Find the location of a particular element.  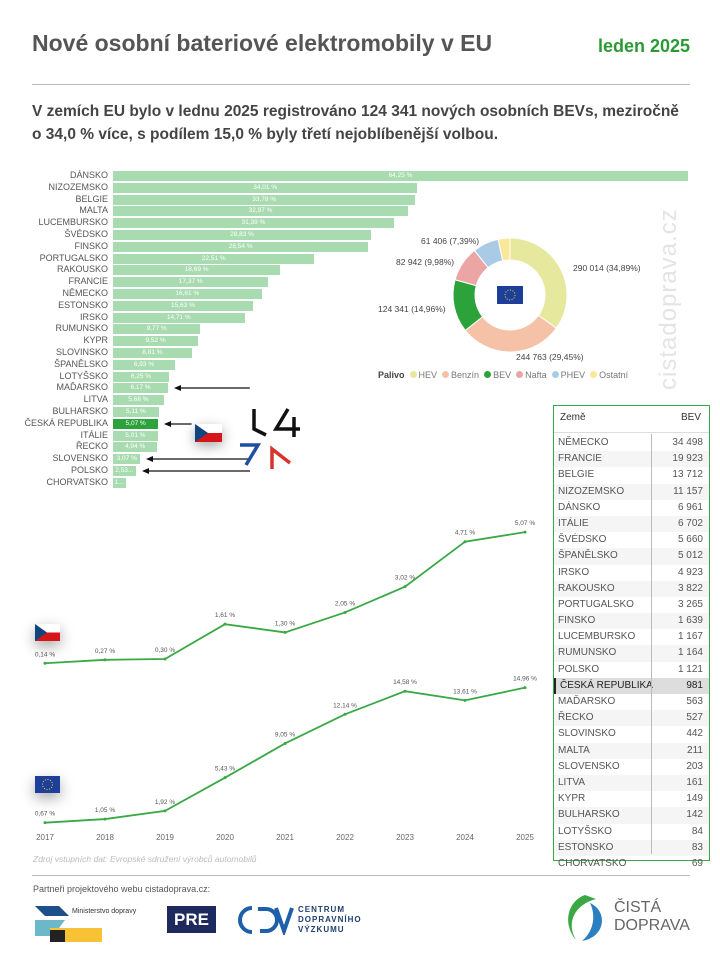

donut-slice-ostatní is located at coordinates (504, 249).